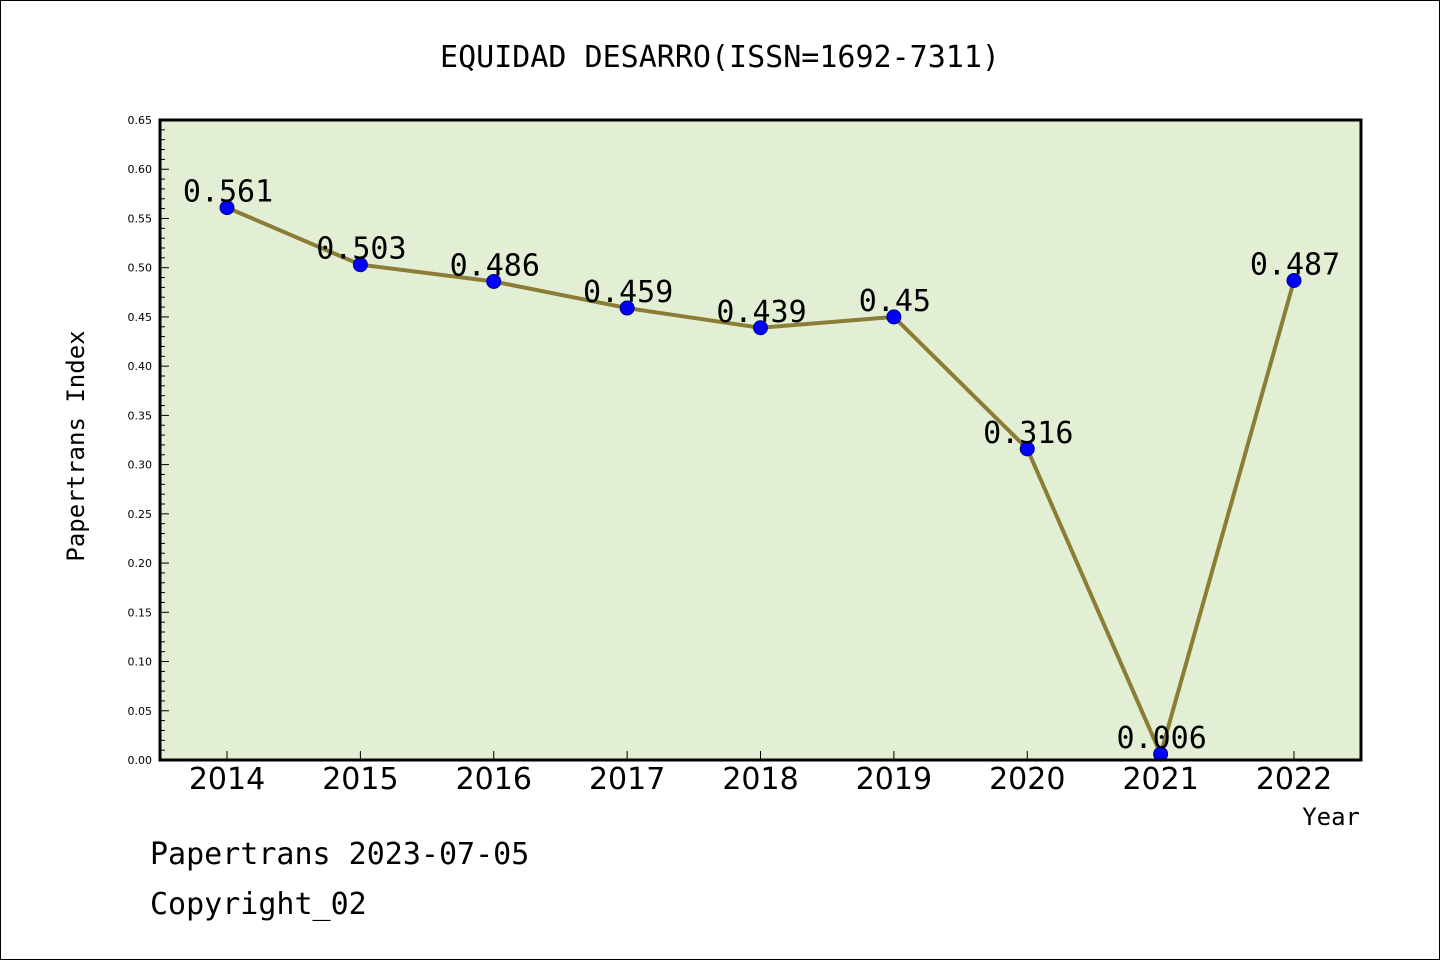 This screenshot has height=960, width=1440. What do you see at coordinates (140, 760) in the screenshot?
I see `y-tick-label: 0.00` at bounding box center [140, 760].